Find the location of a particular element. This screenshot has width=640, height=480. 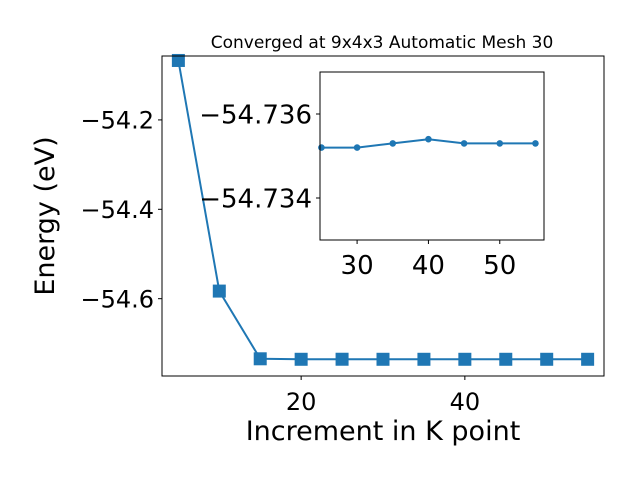

inset-chart-x-tick-label: 40 is located at coordinates (428, 266).